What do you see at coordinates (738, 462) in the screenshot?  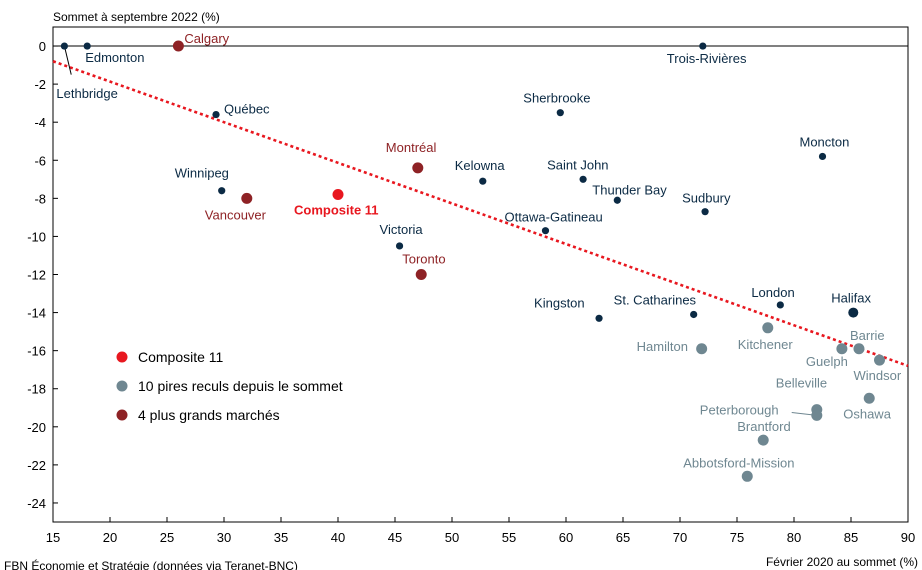 I see `point-label: Abbotsford-Mission` at bounding box center [738, 462].